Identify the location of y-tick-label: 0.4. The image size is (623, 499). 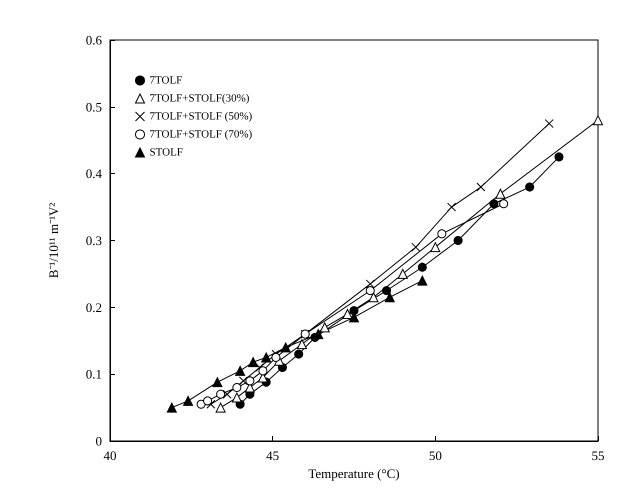
(94, 174).